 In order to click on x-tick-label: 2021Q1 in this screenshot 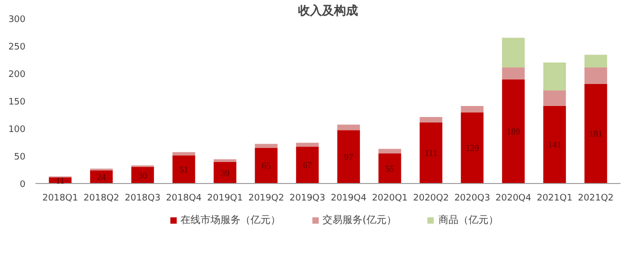, I will do `click(554, 199)`.